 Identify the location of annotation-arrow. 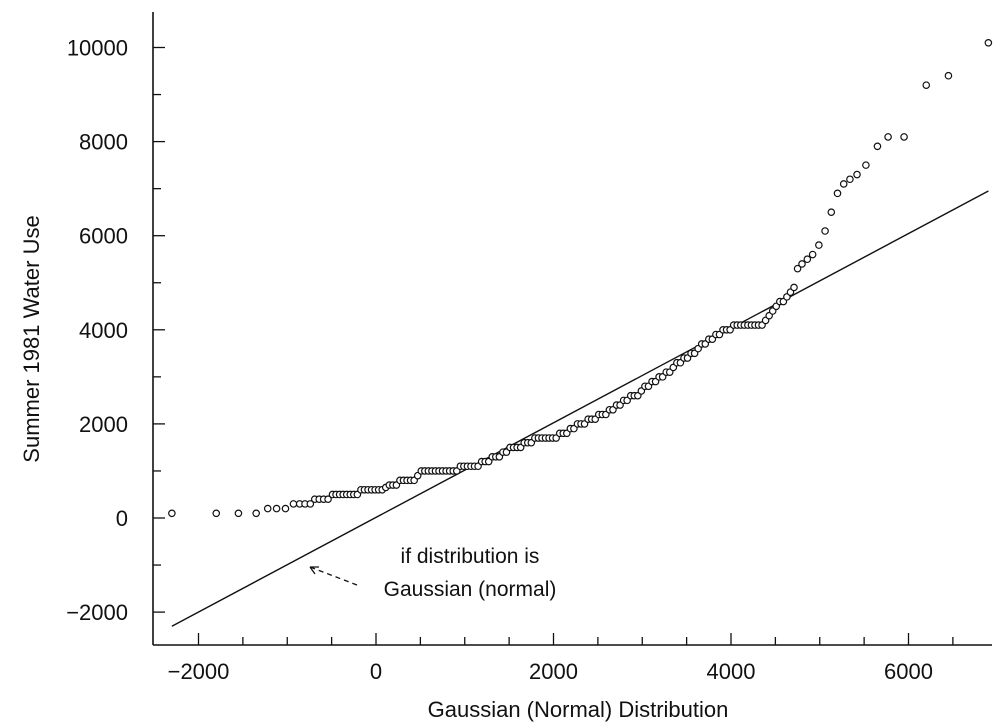
(333, 576).